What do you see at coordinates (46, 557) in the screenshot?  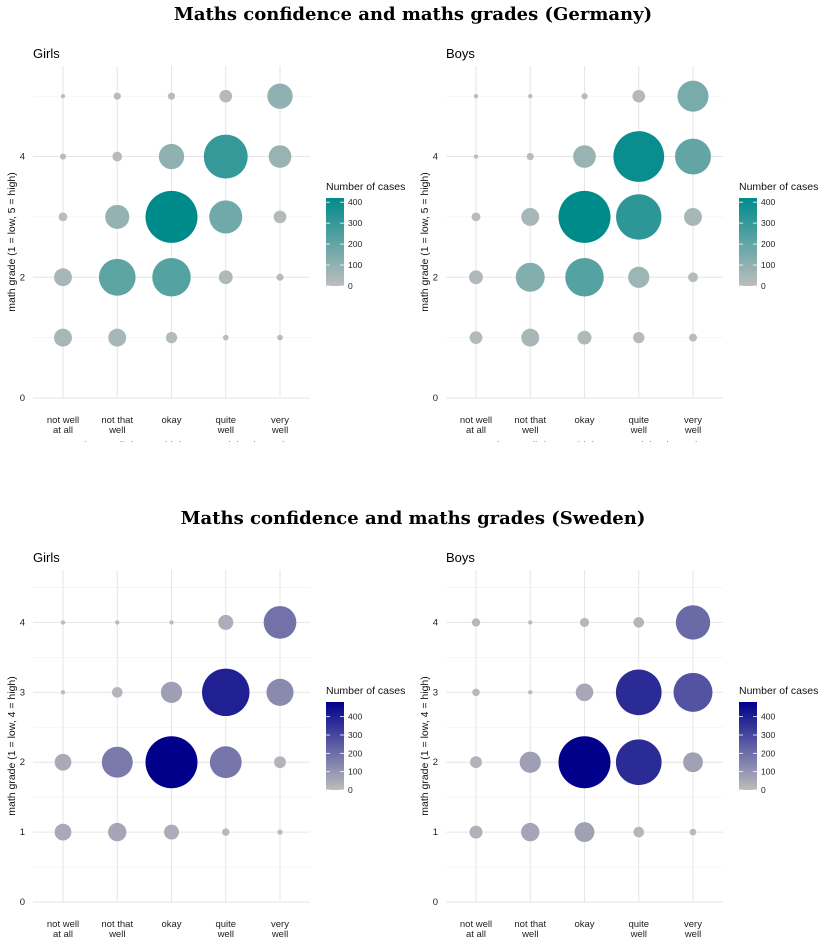 I see `panel-title: Girls` at bounding box center [46, 557].